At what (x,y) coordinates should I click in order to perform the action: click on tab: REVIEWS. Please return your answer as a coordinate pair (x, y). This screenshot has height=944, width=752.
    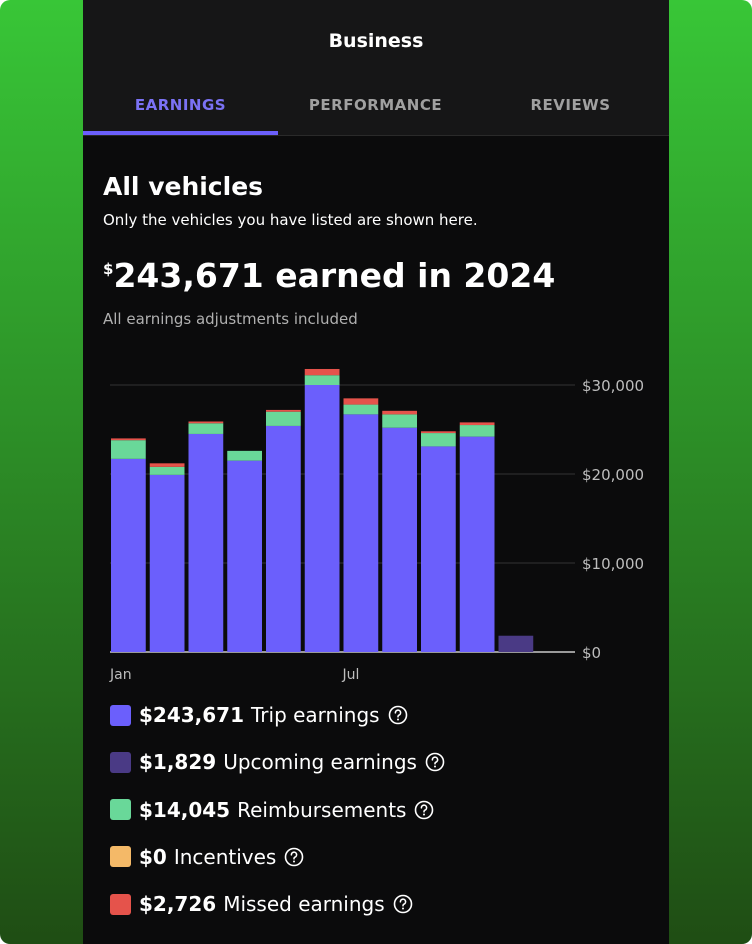
    Looking at the image, I should click on (570, 105).